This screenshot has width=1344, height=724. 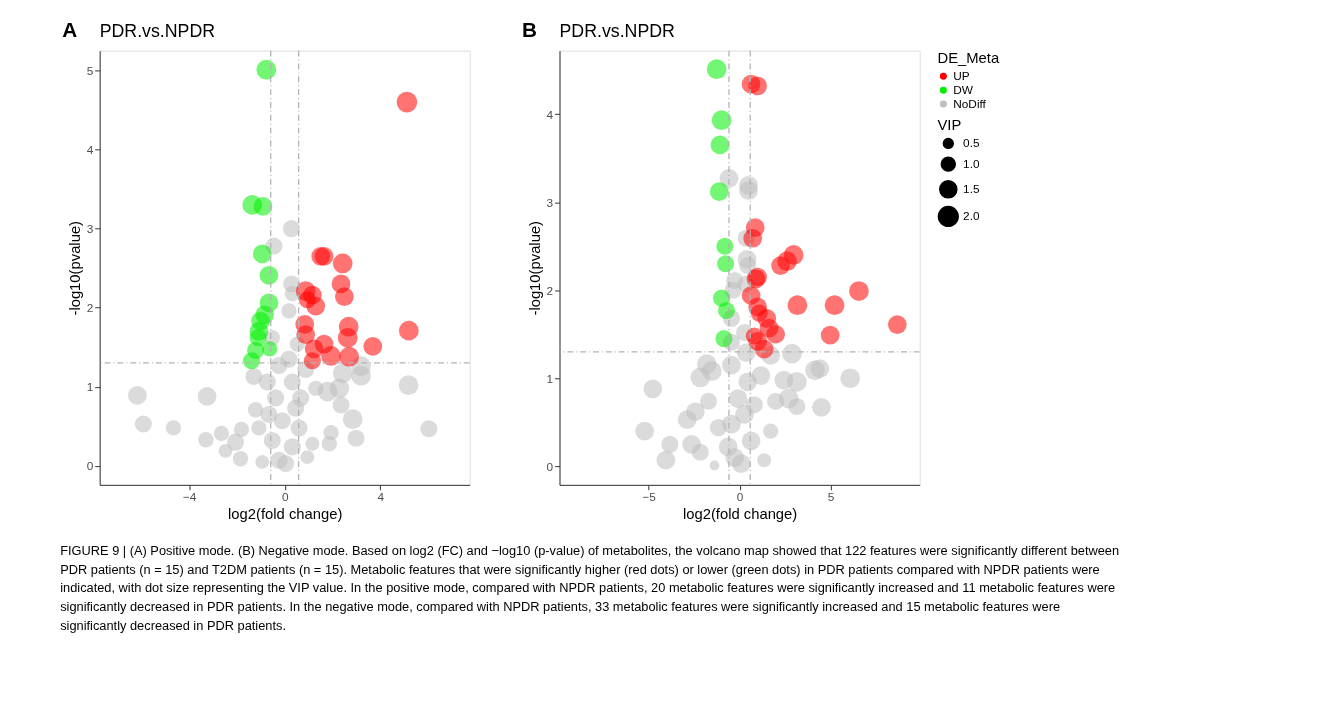 What do you see at coordinates (968, 57) in the screenshot?
I see `text: DE_Meta` at bounding box center [968, 57].